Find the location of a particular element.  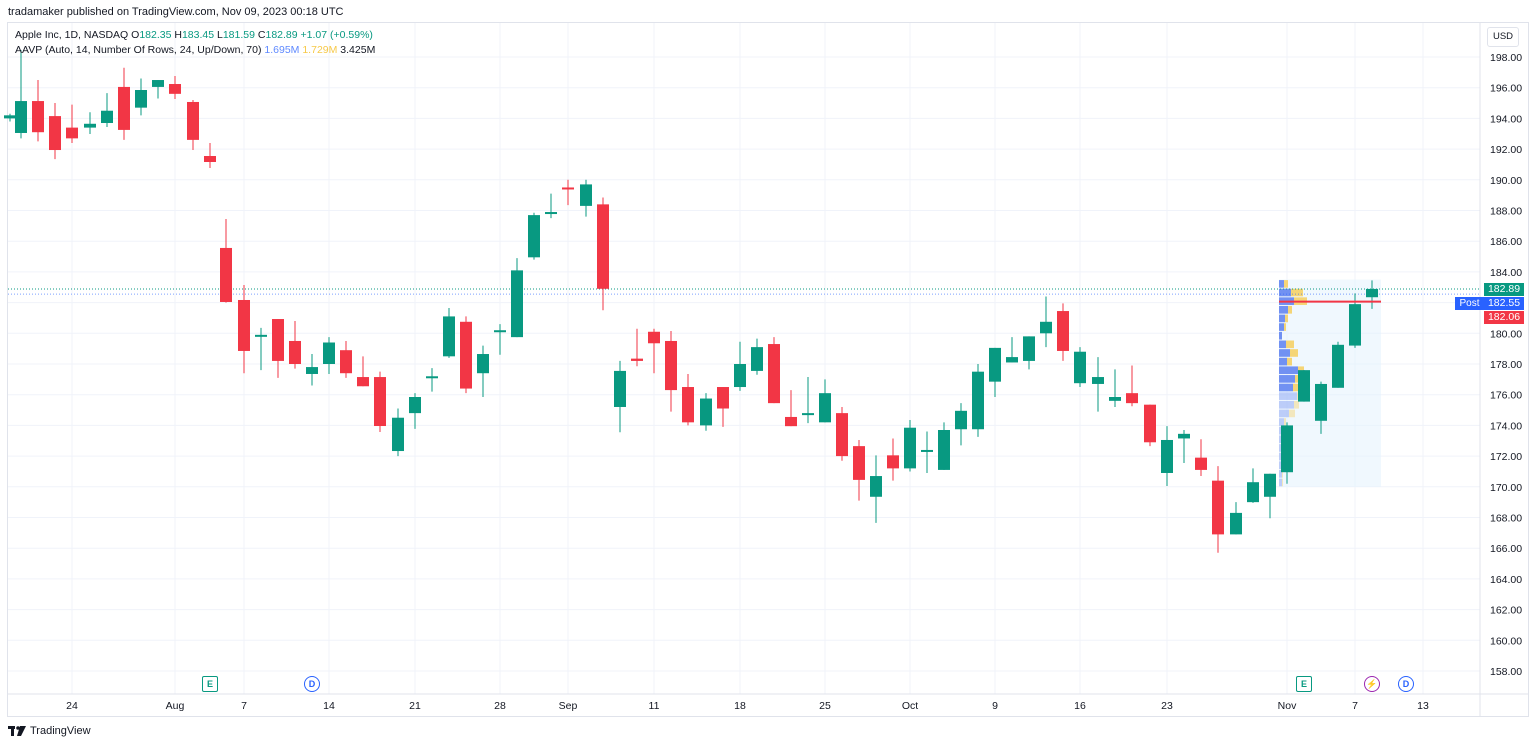

vol-down-value: 1.729M is located at coordinates (320, 50).